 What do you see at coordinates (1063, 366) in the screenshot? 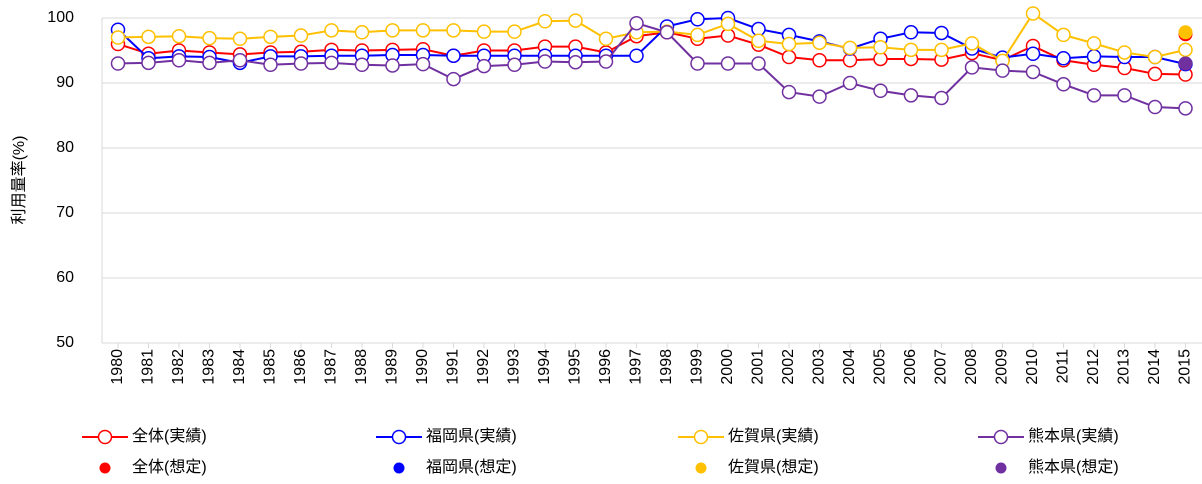
I see `x-tick-label: 2011` at bounding box center [1063, 366].